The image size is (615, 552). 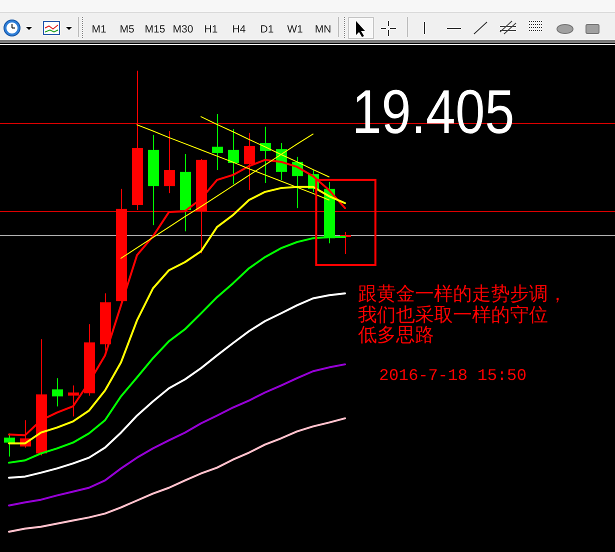 I want to click on text: W1, so click(x=295, y=30).